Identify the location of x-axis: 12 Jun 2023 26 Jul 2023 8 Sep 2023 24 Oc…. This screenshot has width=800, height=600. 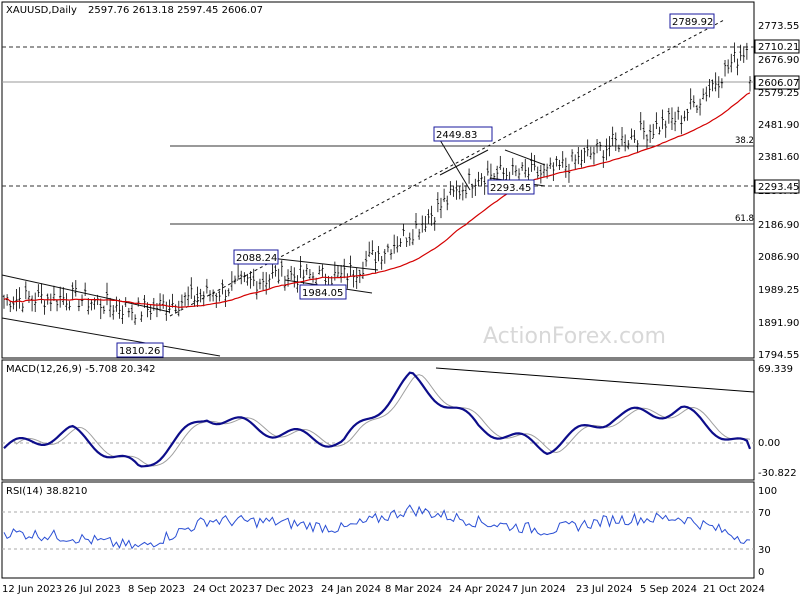
(383, 589).